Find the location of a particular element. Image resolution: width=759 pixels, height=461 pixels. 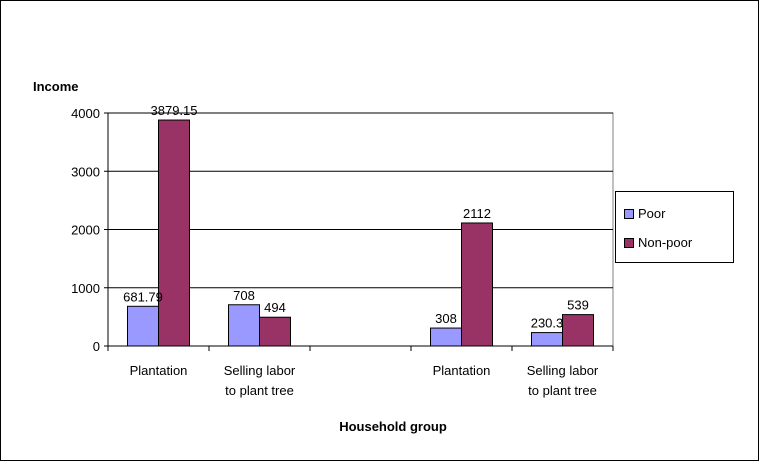

y-tick-label: 2000 is located at coordinates (85, 230).